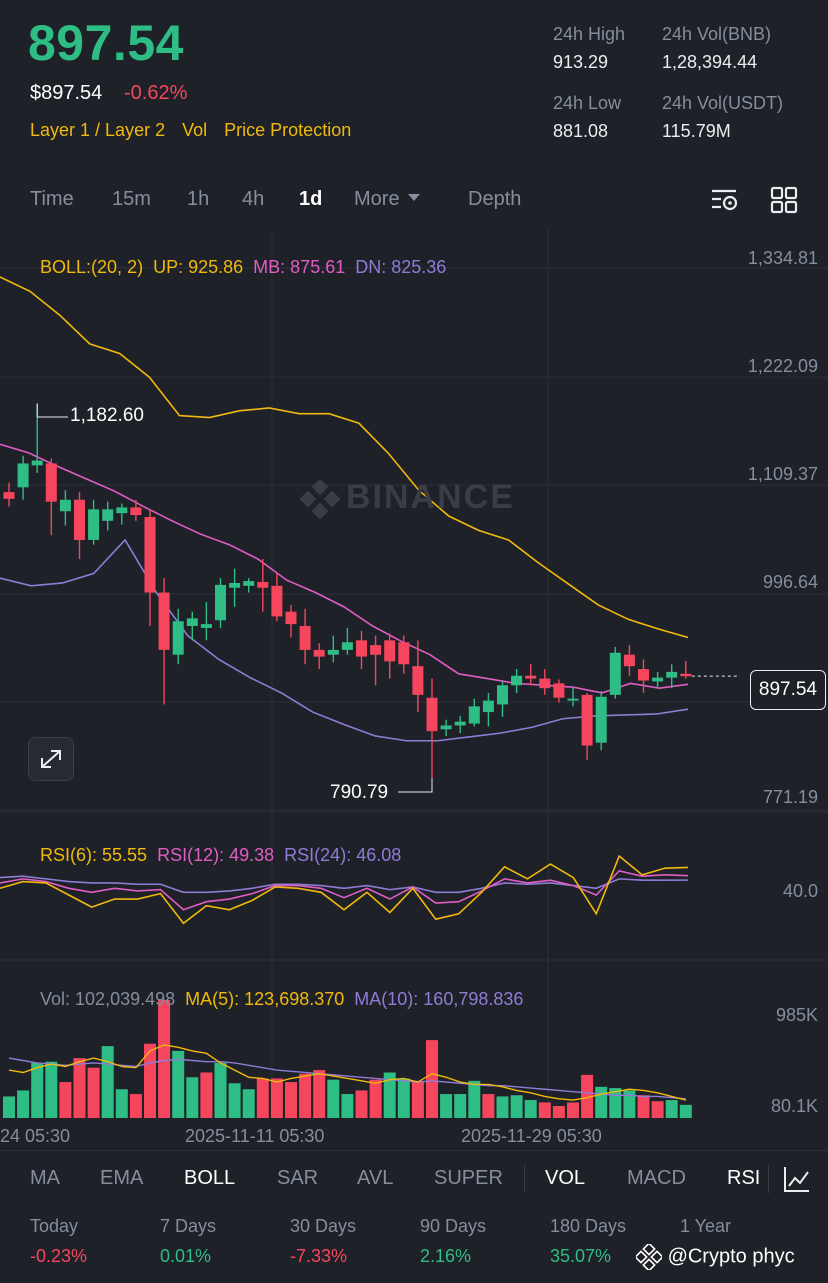  What do you see at coordinates (731, 1256) in the screenshot?
I see `perf-1y-value: @Crypto phyc` at bounding box center [731, 1256].